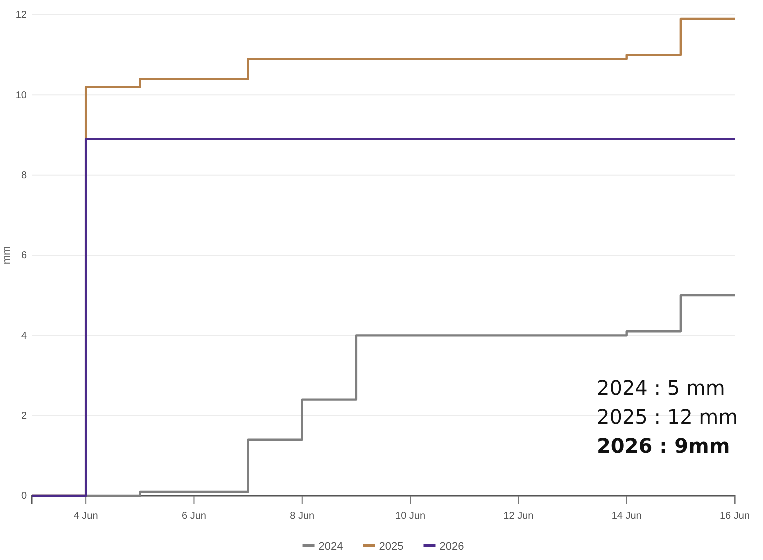 The height and width of the screenshot is (560, 763). I want to click on legend-label: 2026, so click(452, 546).